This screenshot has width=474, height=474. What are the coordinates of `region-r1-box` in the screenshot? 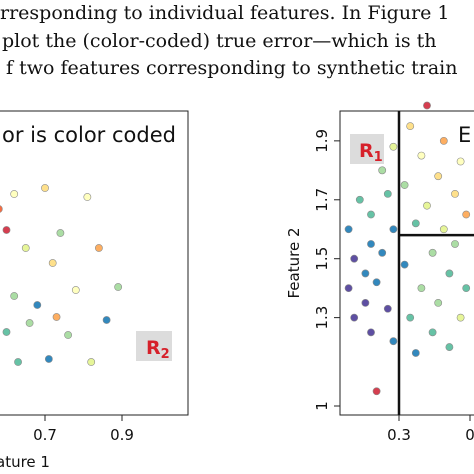 It's located at (367, 149).